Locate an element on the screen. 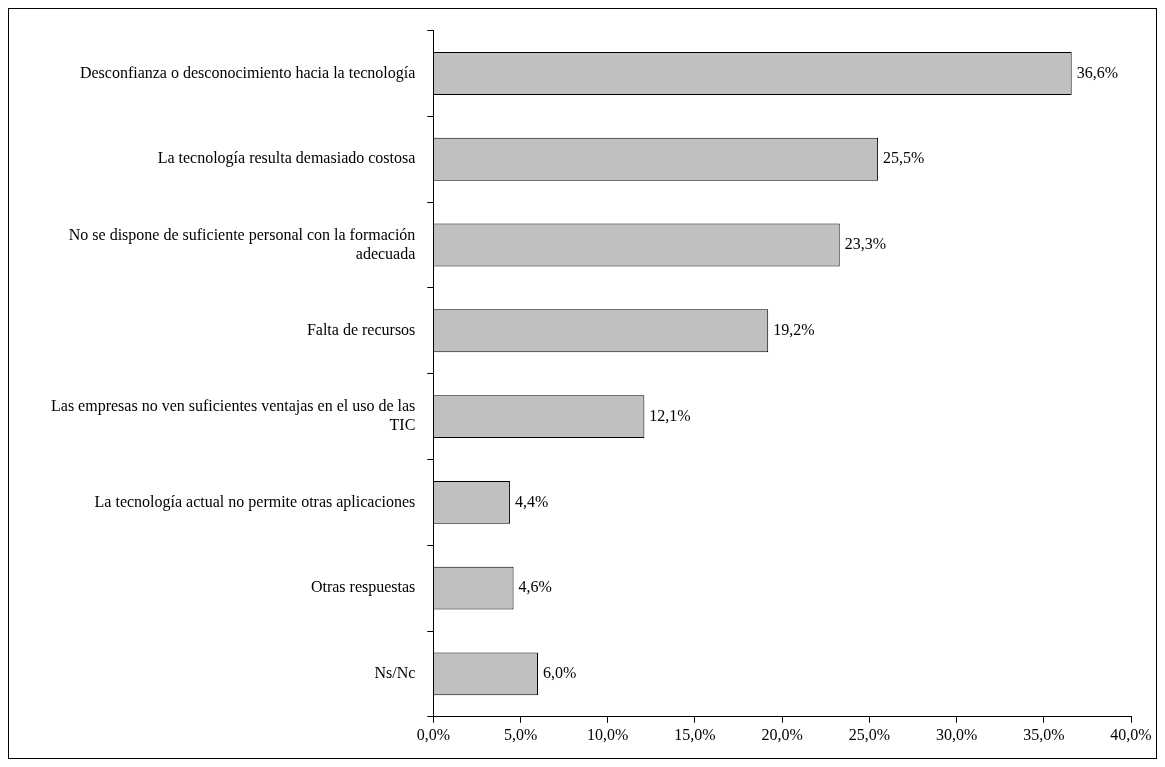  y-tick-label: Falta de recursos is located at coordinates (361, 330).